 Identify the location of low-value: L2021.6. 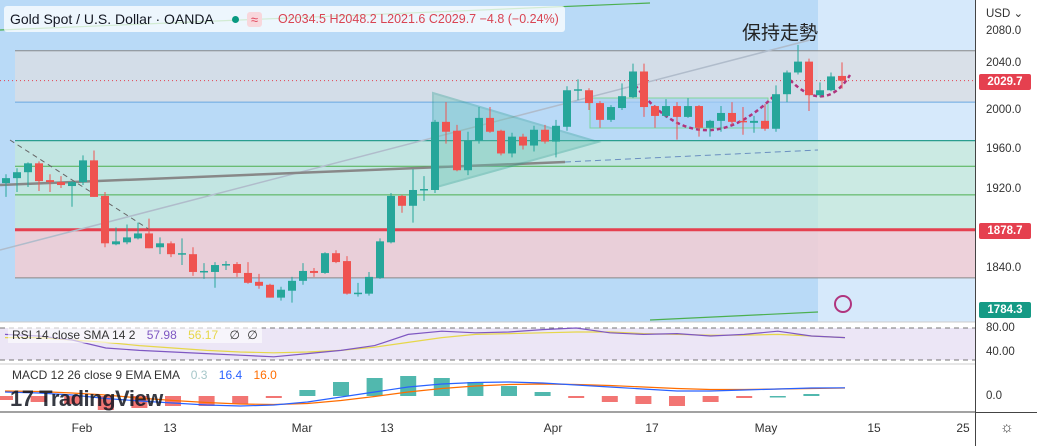
(403, 19).